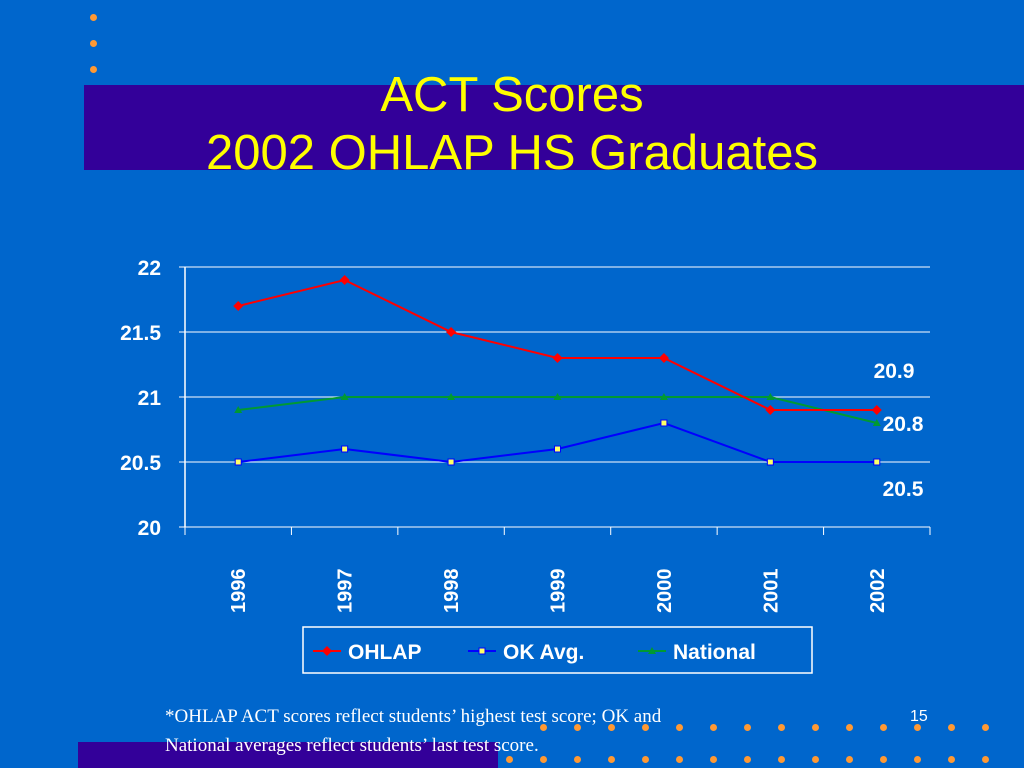 The height and width of the screenshot is (768, 1024). I want to click on data-label: 20.5, so click(903, 489).